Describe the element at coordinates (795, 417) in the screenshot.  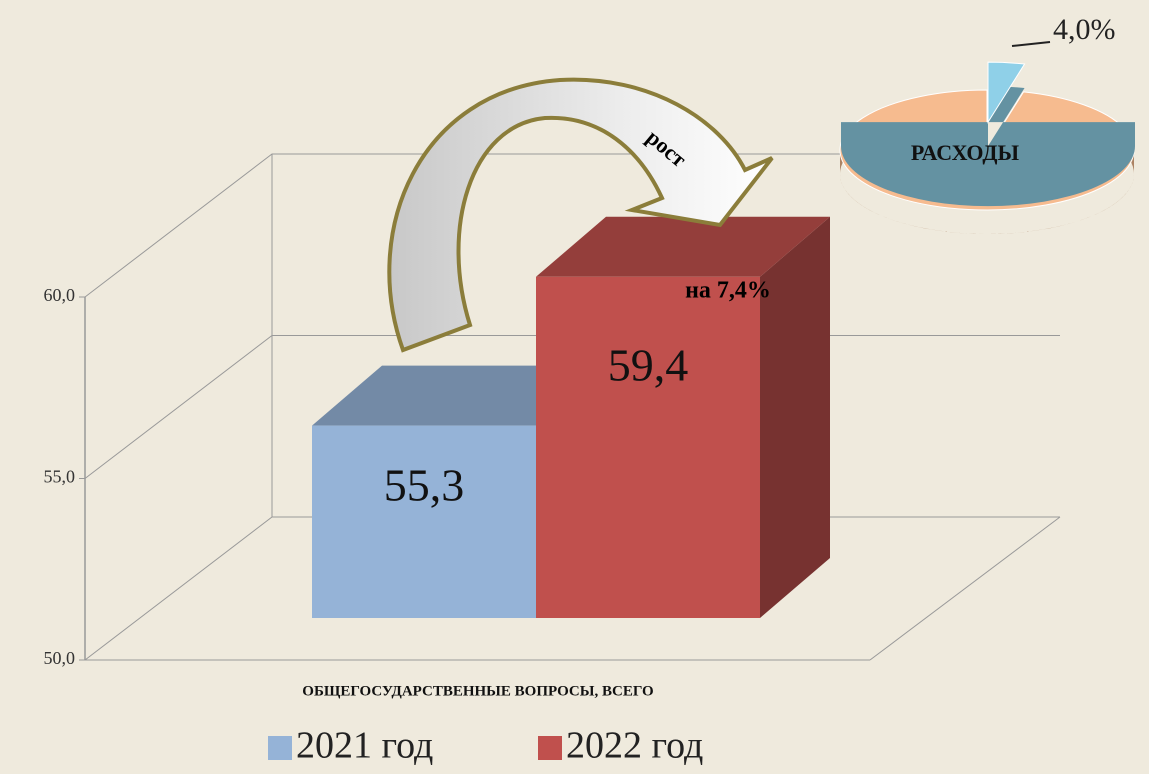
I see `bar-side` at that location.